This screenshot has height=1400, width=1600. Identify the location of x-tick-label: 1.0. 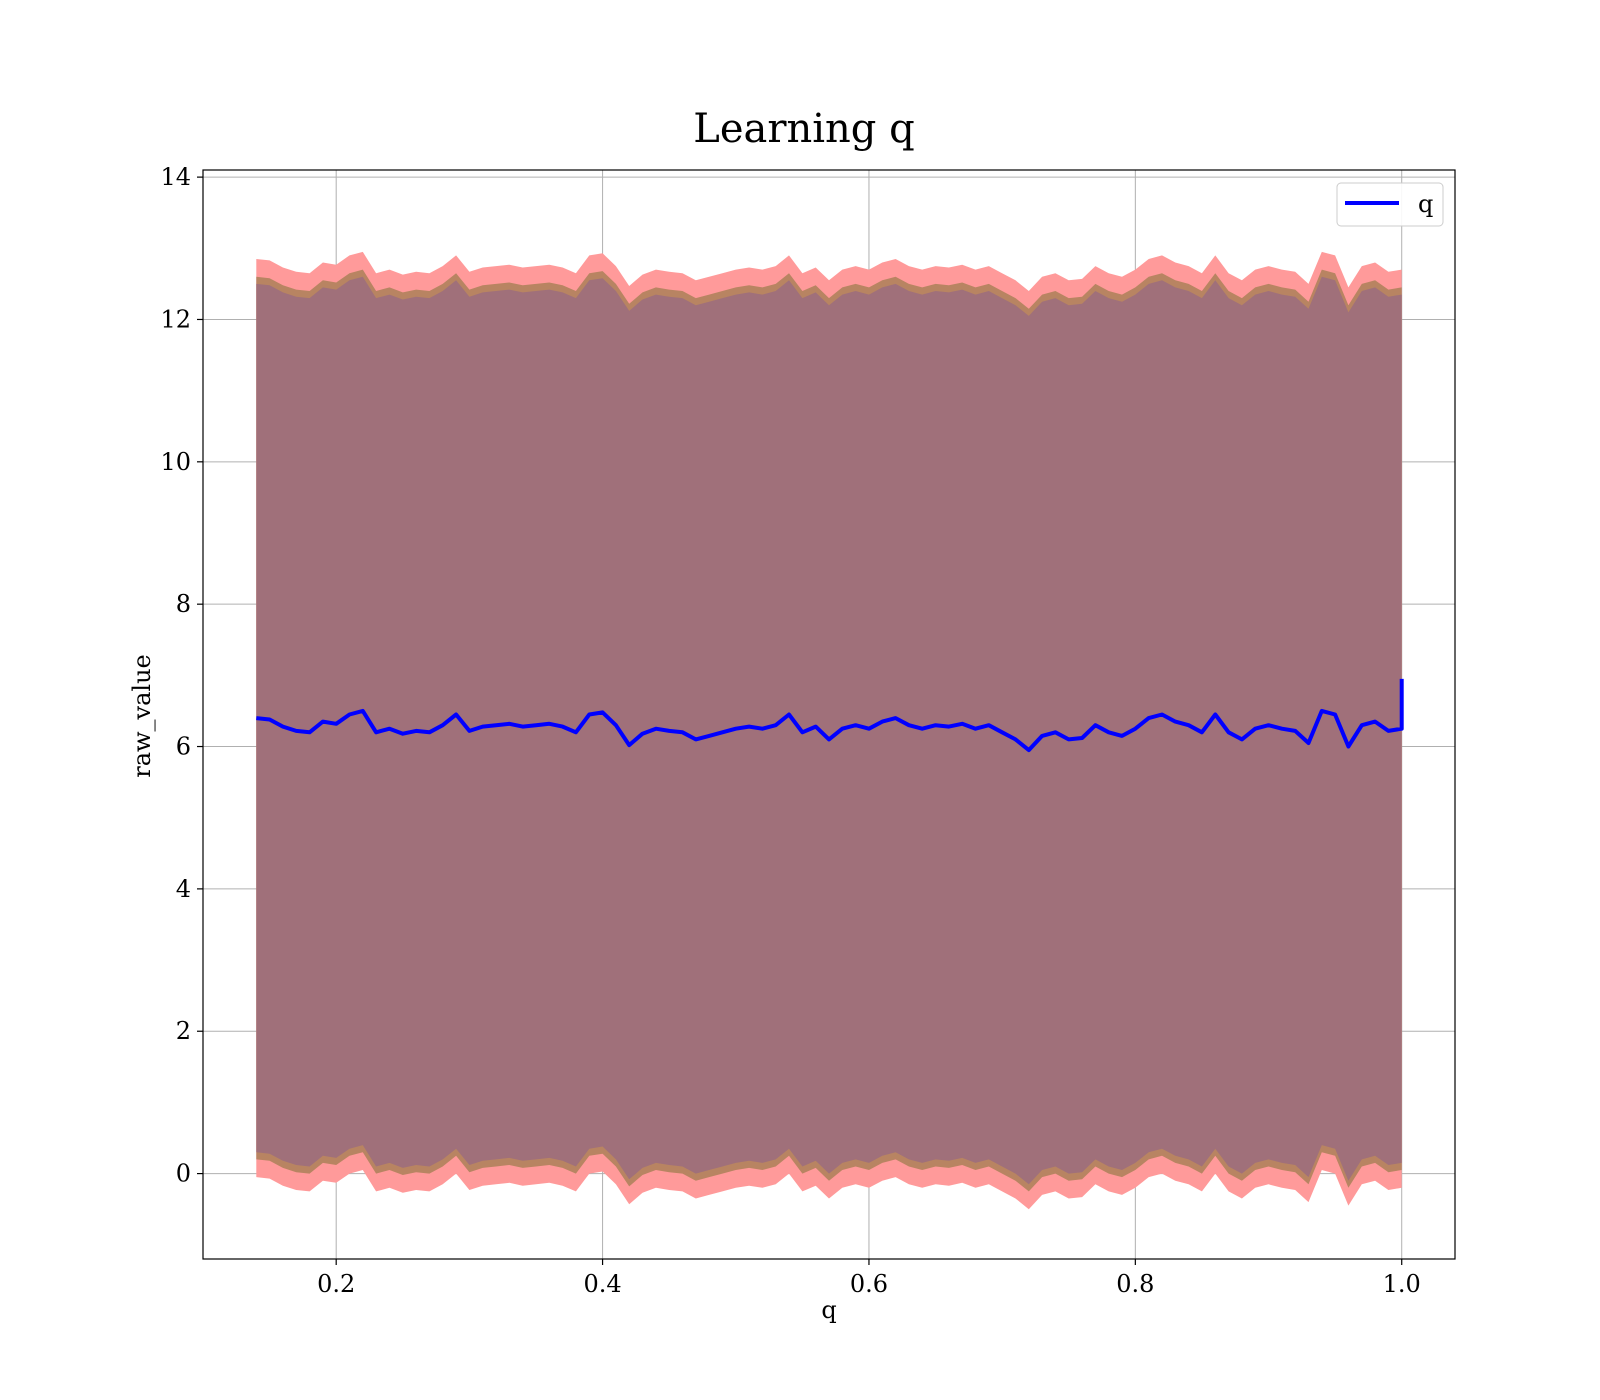
(1402, 1284).